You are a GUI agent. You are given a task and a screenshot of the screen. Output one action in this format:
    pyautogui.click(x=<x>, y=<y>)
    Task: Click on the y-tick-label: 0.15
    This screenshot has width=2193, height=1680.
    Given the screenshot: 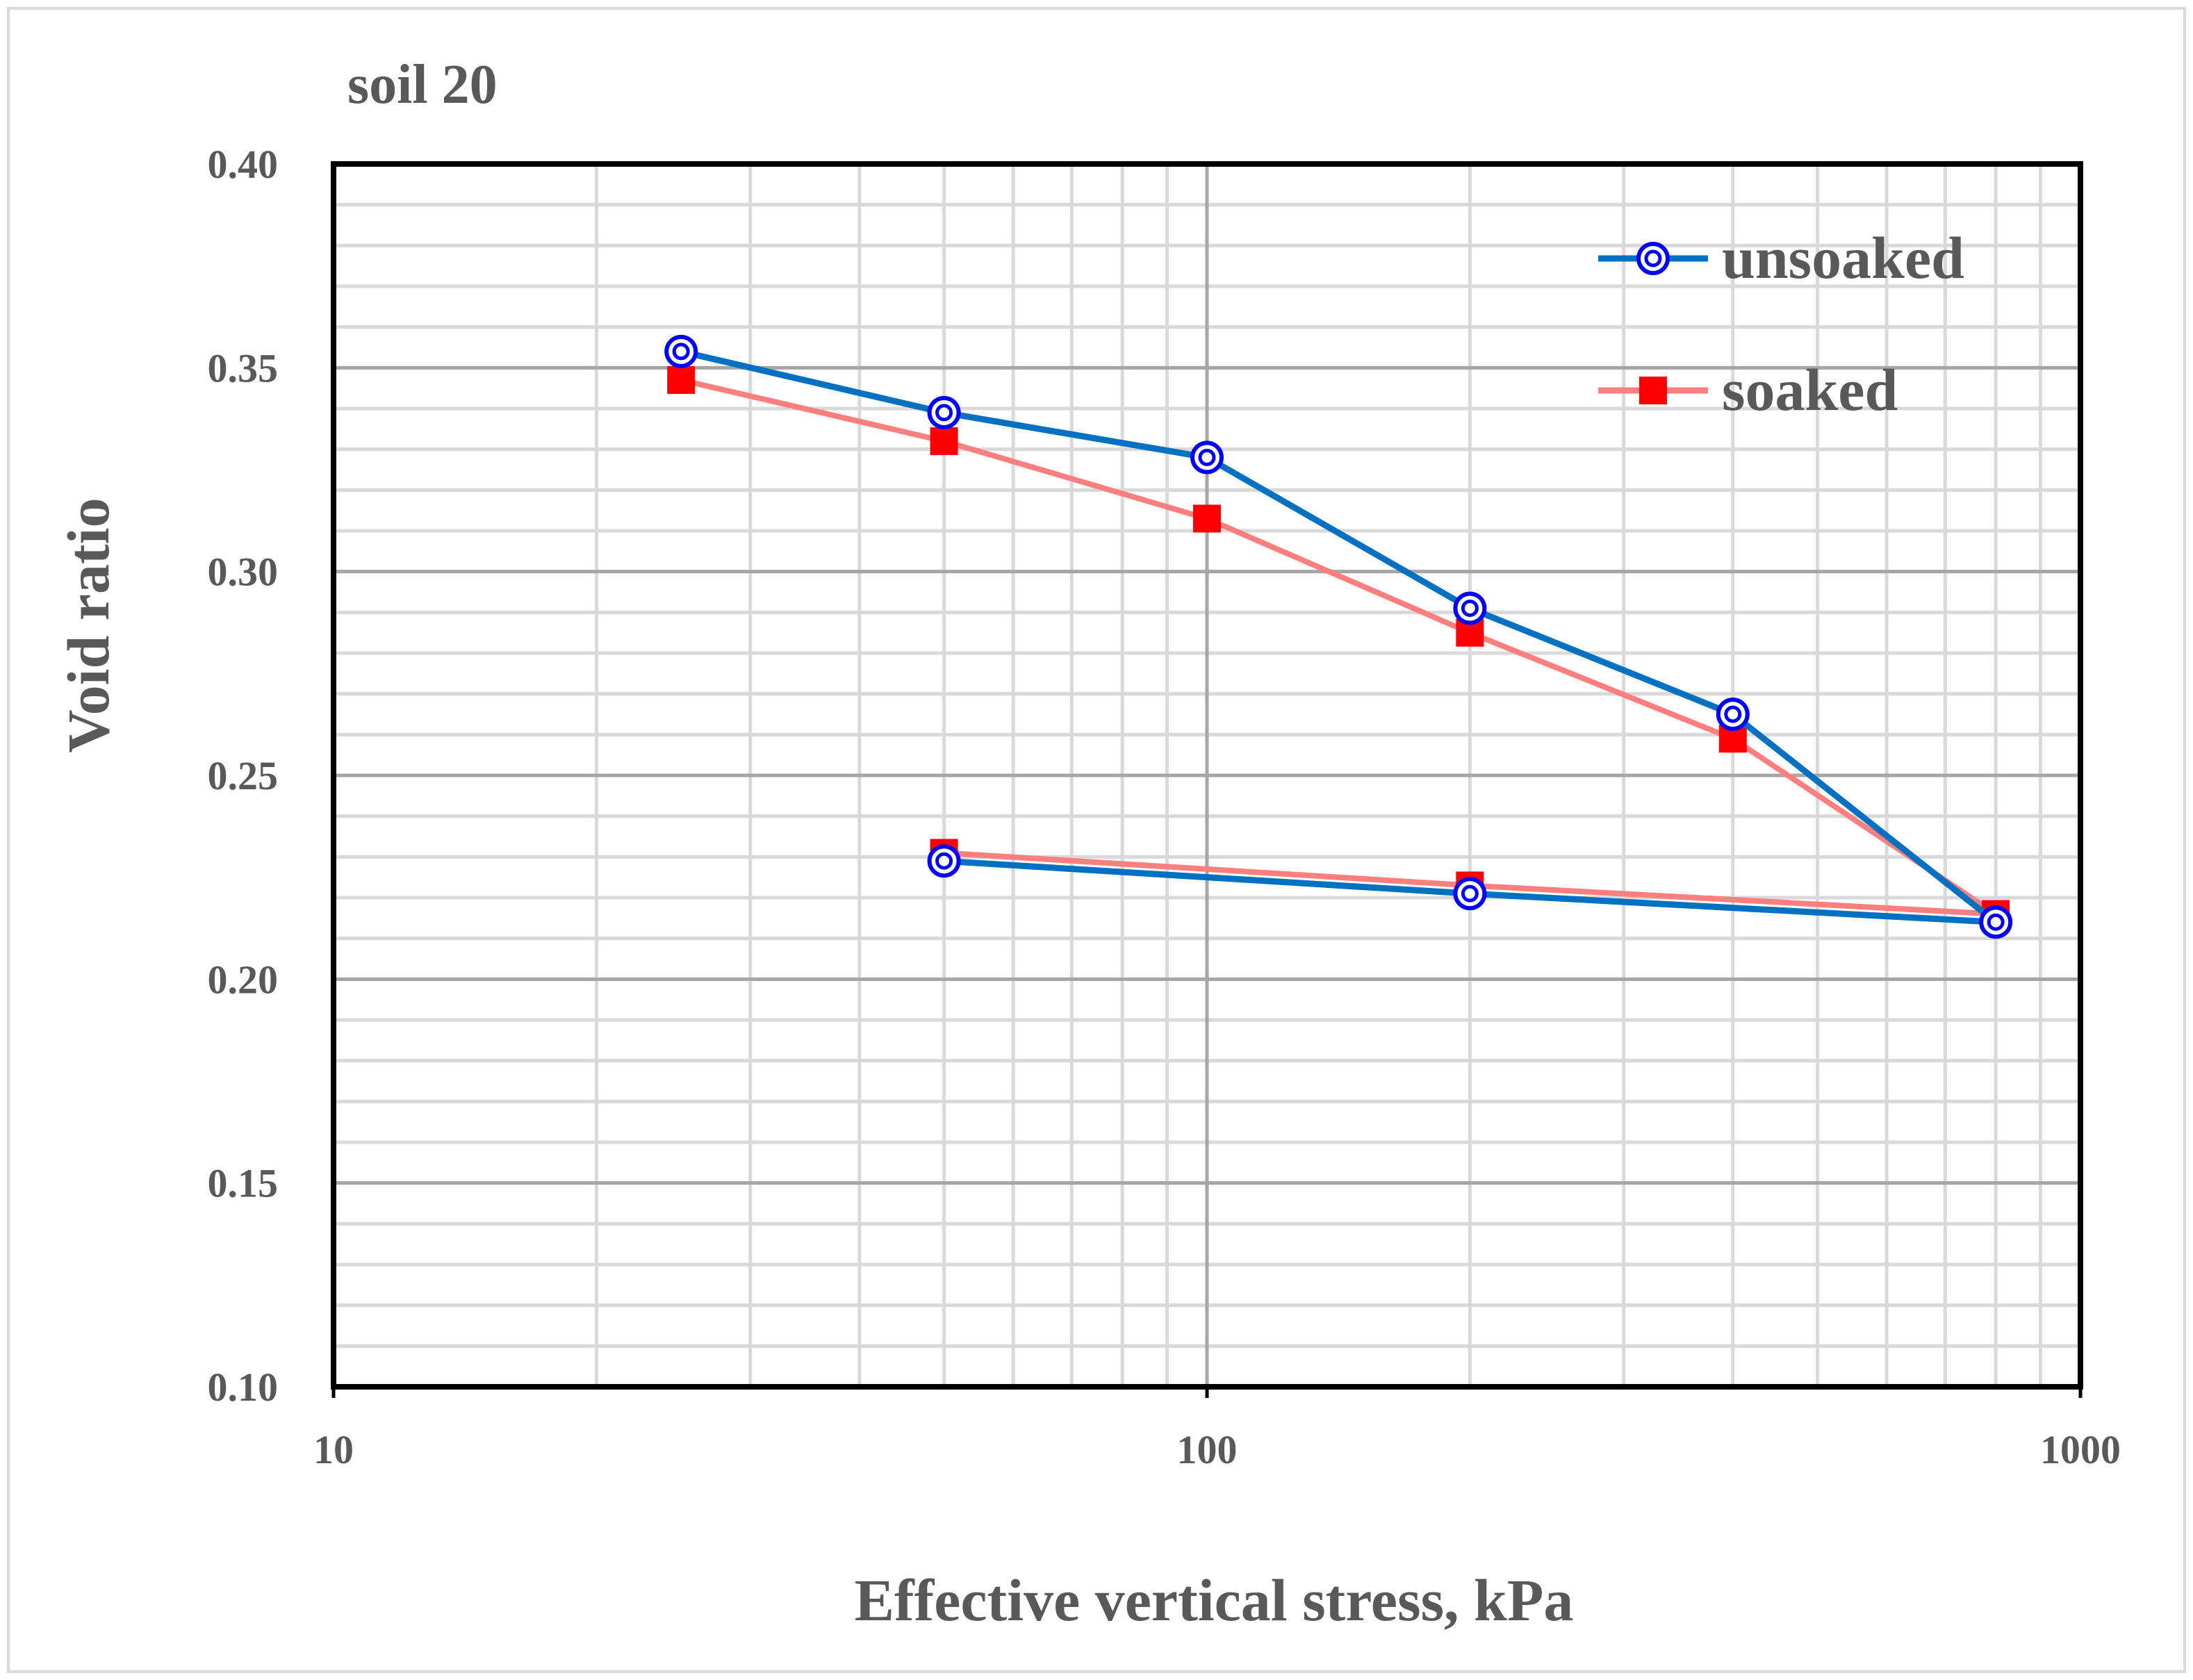 What is the action you would take?
    pyautogui.click(x=243, y=1183)
    